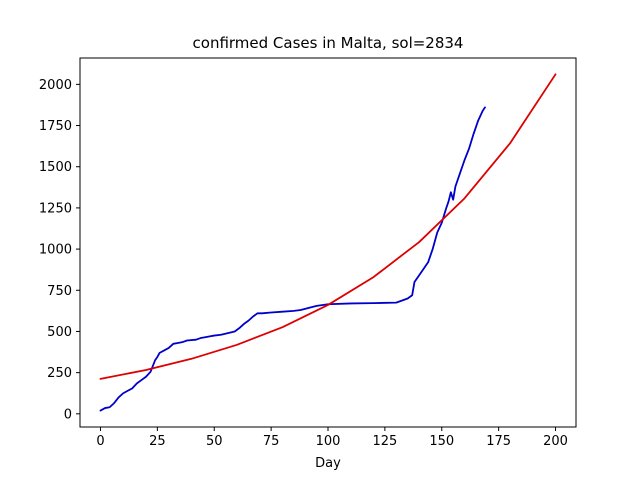  Describe the element at coordinates (328, 43) in the screenshot. I see `chart-title: confirmed Cases in Malta, sol=2834` at that location.